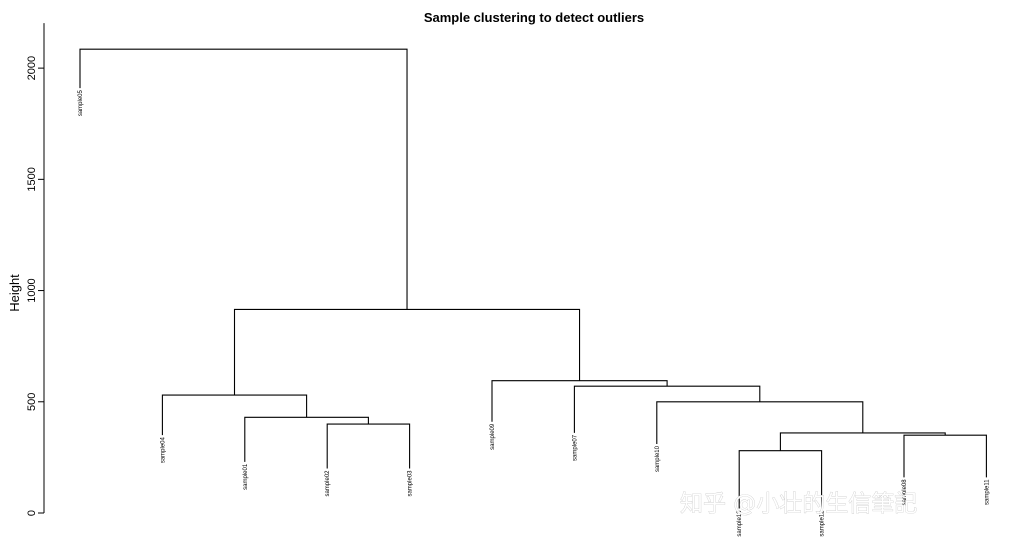  Describe the element at coordinates (32, 179) in the screenshot. I see `y-tick-label: 1500` at that location.